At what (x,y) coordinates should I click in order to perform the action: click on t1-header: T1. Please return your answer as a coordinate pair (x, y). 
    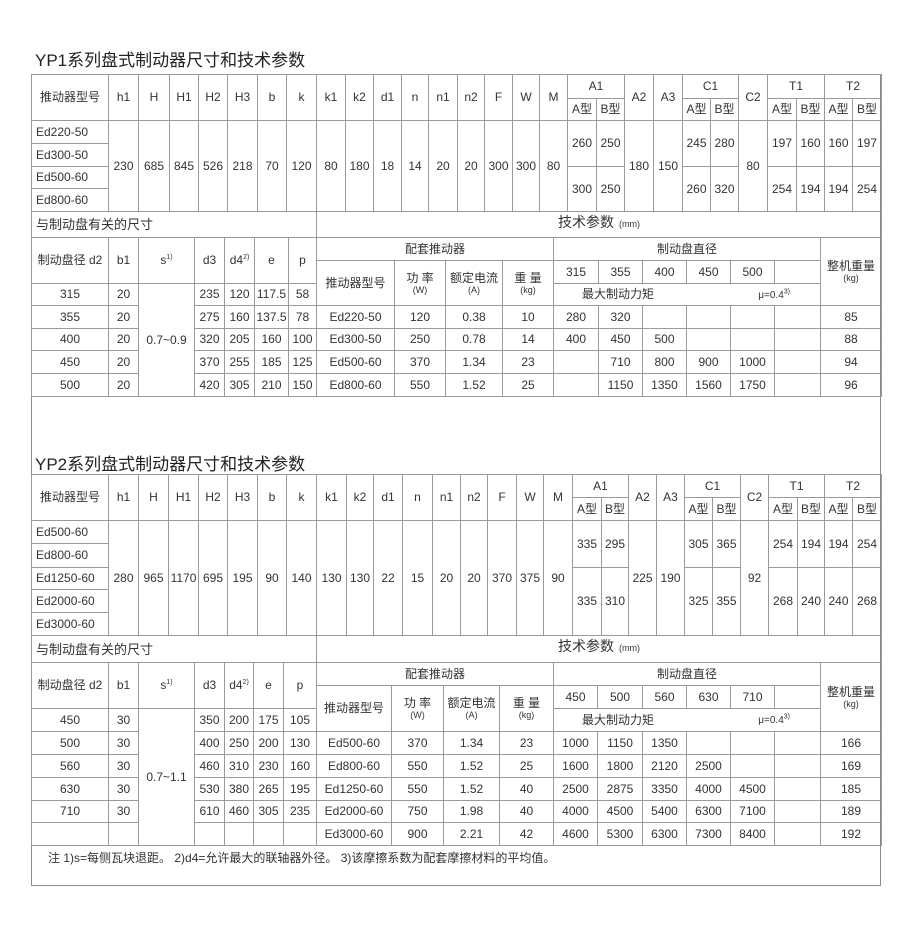
    Looking at the image, I should click on (796, 86).